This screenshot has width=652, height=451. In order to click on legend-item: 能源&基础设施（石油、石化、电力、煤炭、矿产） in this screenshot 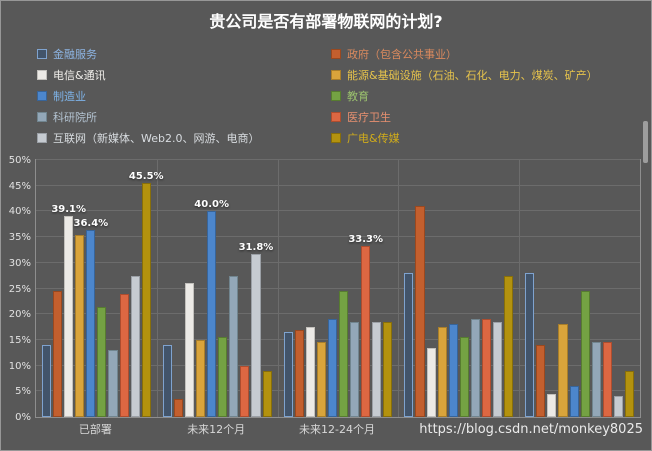, I will do `click(464, 75)`.